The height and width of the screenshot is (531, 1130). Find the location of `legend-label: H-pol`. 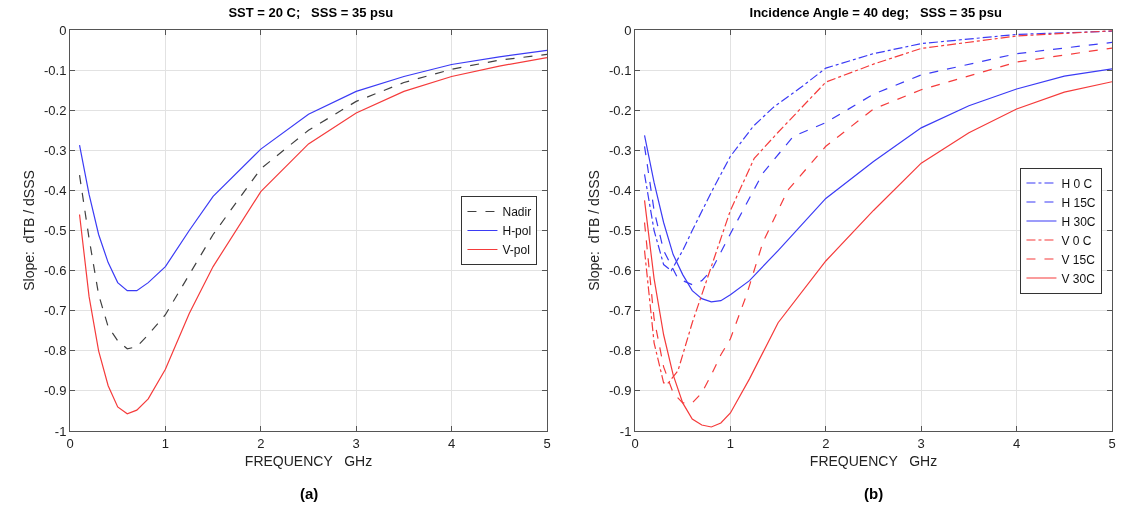

legend-label: H-pol is located at coordinates (517, 231).